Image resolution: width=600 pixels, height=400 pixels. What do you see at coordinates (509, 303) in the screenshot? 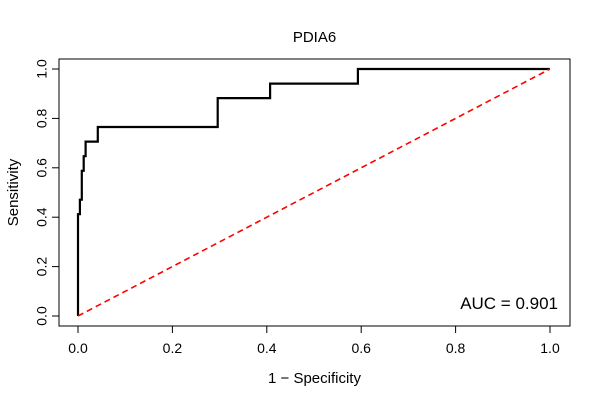
I see `auc-annotation: AUC = 0.901` at bounding box center [509, 303].